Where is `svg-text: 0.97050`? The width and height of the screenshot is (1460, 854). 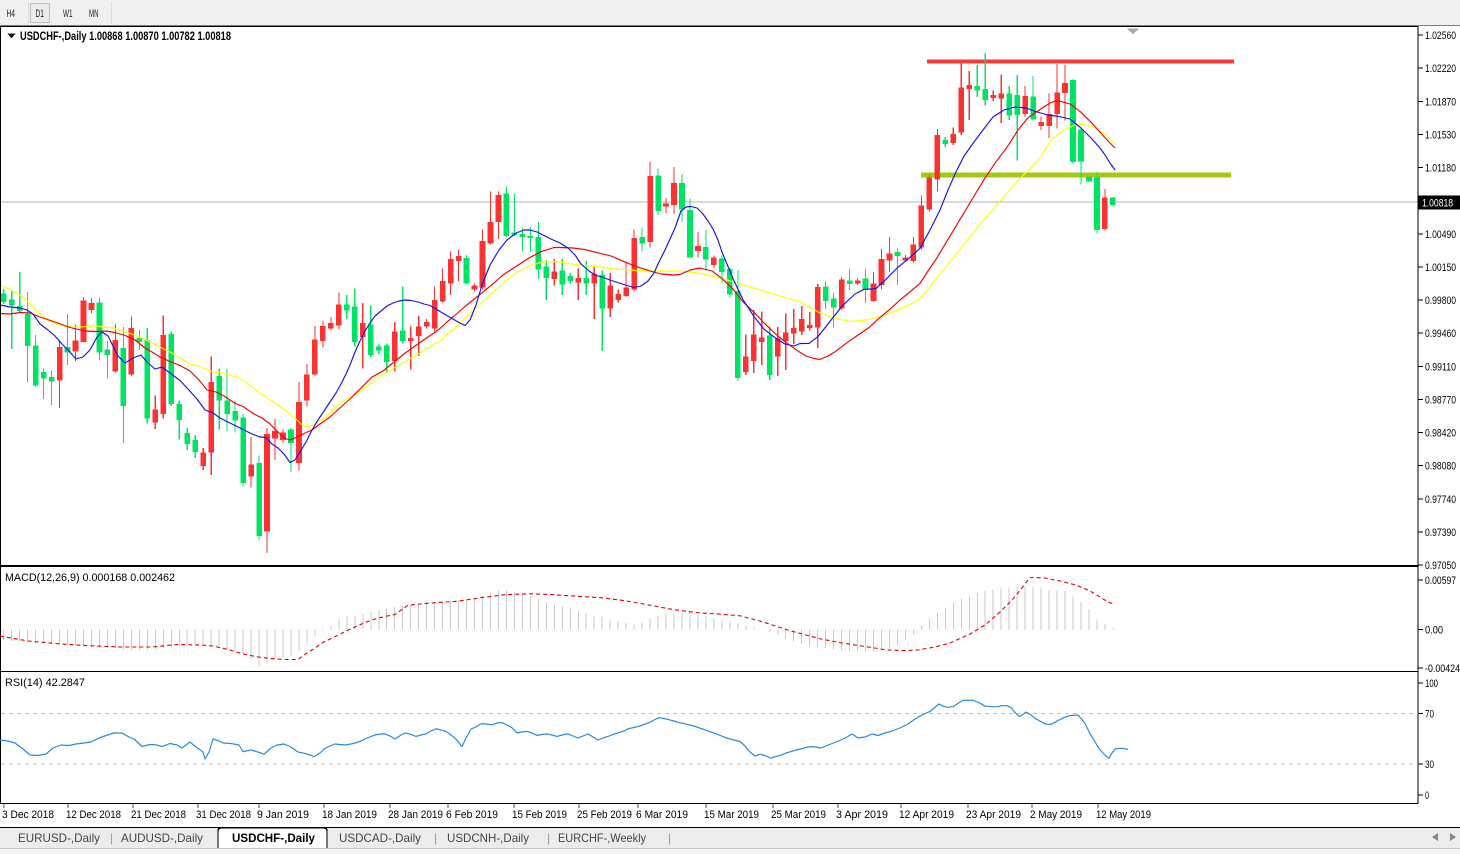 svg-text: 0.97050 is located at coordinates (1440, 566).